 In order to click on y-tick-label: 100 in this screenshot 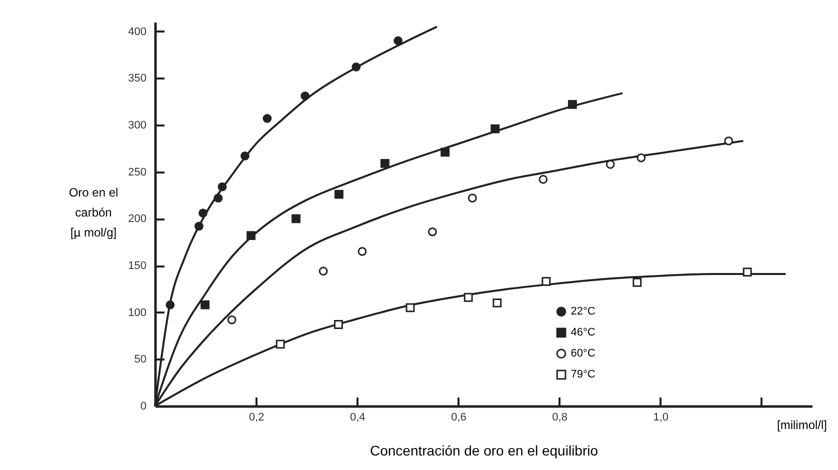, I will do `click(137, 312)`.